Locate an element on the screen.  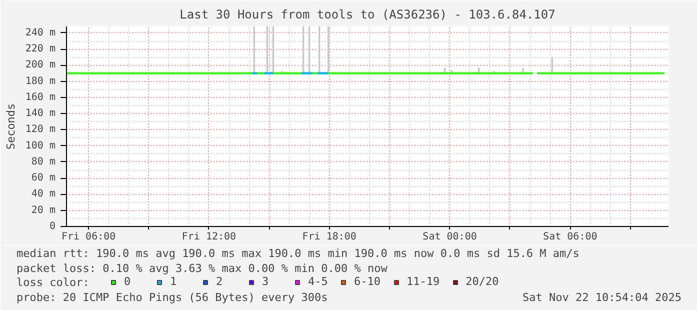
y-tick-label: 240 m is located at coordinates (40, 32).